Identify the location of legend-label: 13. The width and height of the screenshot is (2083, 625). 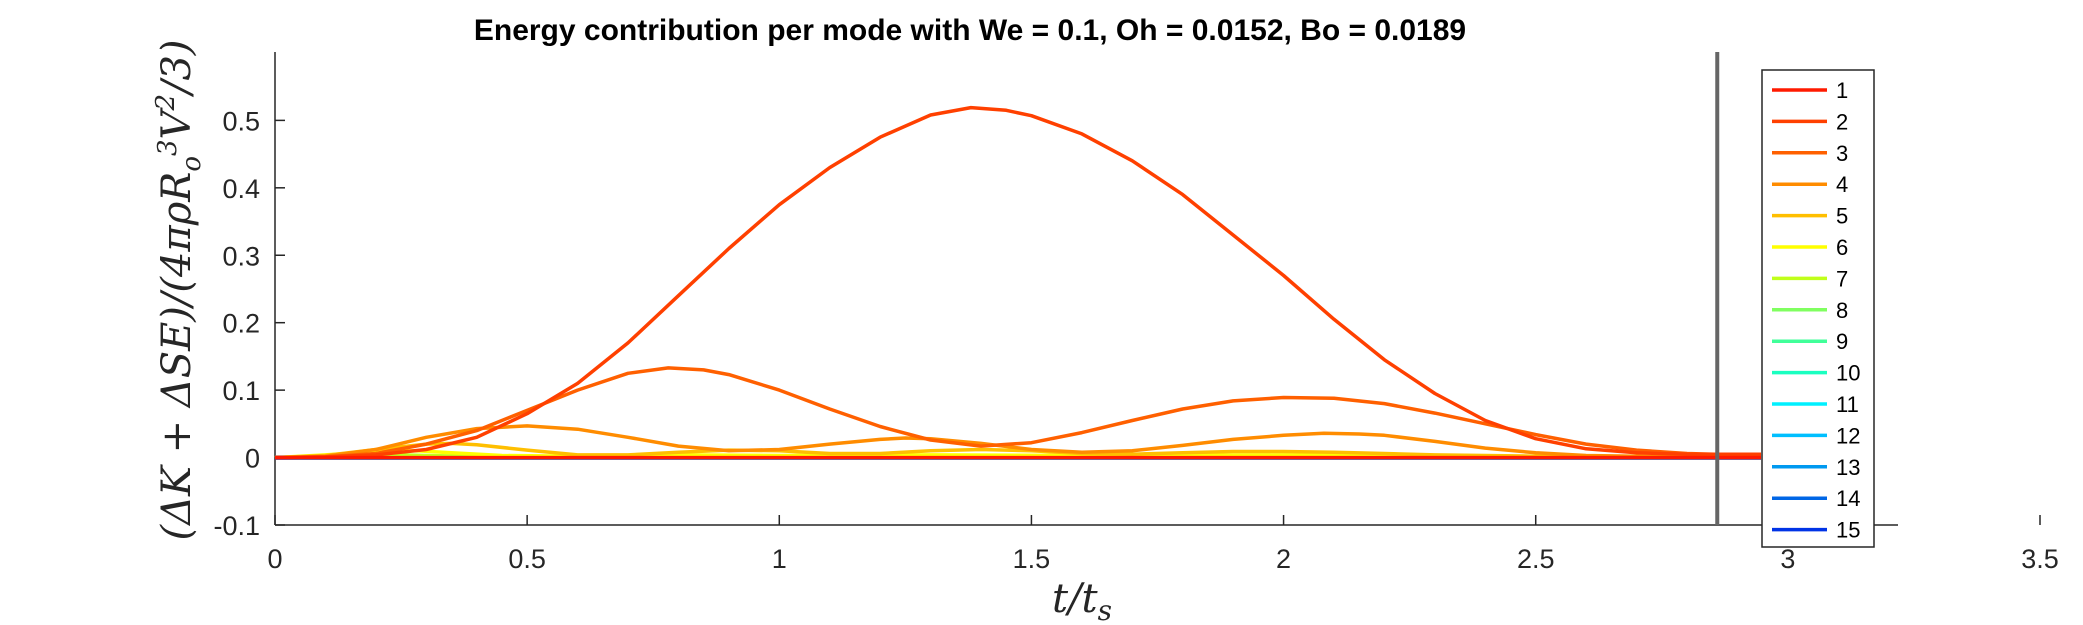
(1848, 467).